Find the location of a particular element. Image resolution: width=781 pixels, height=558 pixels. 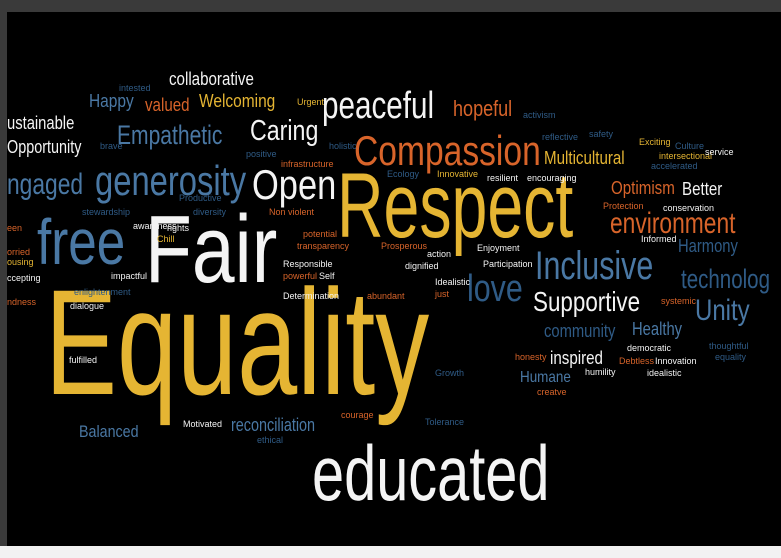

word-enjoyment: Enjoyment is located at coordinates (498, 248).